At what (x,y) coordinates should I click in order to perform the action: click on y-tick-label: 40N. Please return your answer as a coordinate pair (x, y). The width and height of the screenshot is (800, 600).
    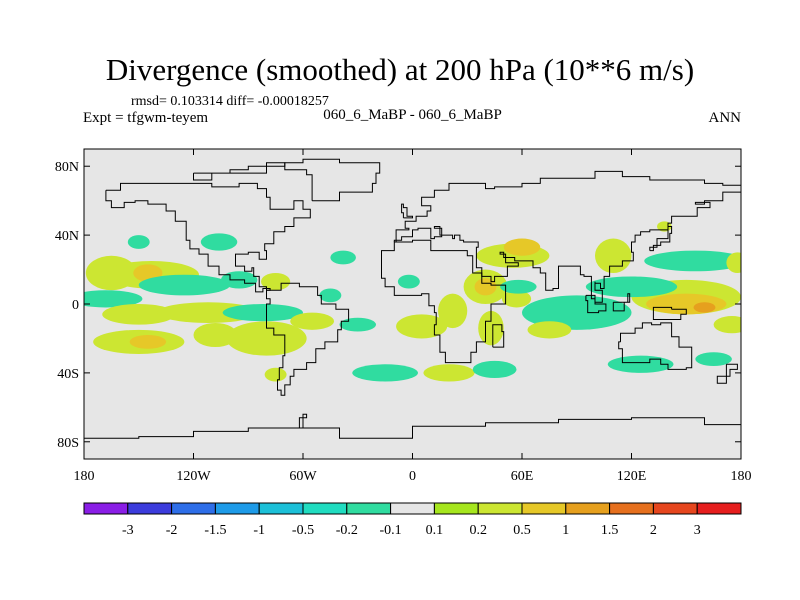
    Looking at the image, I should click on (67, 236).